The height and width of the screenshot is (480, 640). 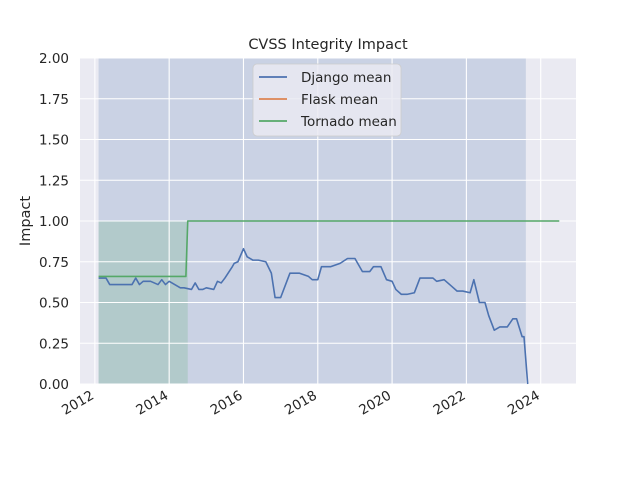 What do you see at coordinates (54, 59) in the screenshot?
I see `y-tick-label: 2.00` at bounding box center [54, 59].